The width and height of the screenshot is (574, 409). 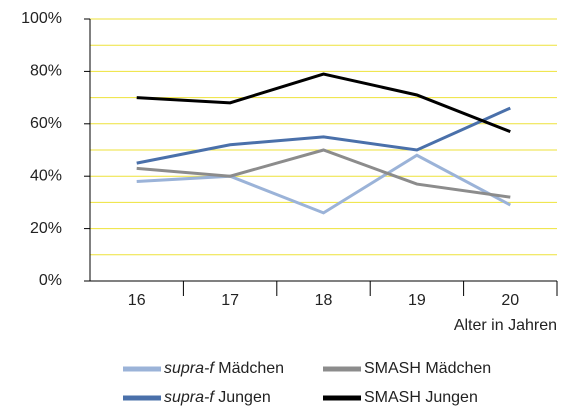 I want to click on y-tick-label: 40%, so click(x=46, y=175).